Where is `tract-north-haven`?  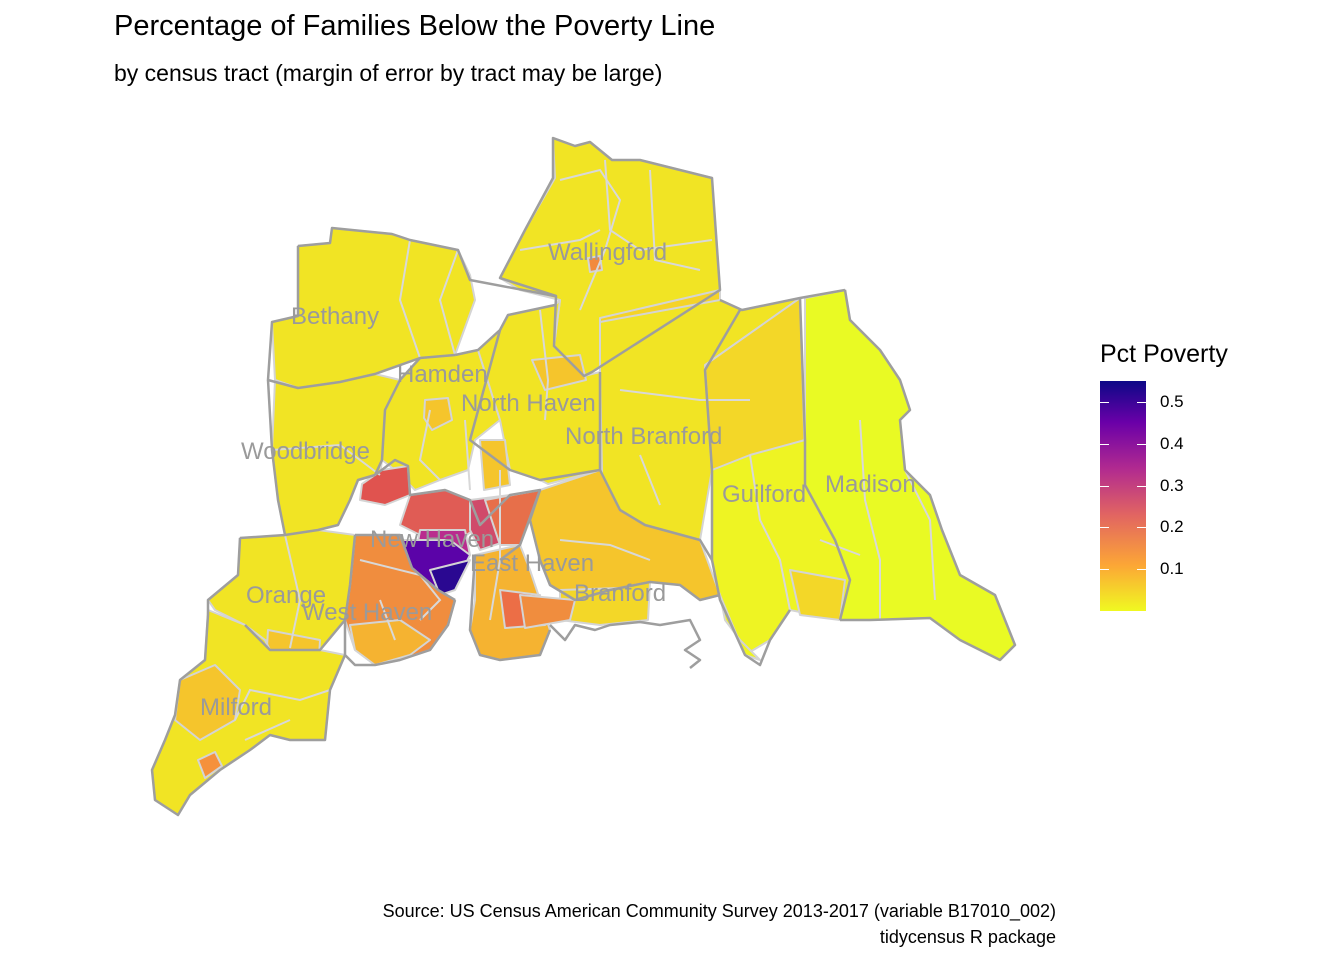
tract-north-haven is located at coordinates (540, 392).